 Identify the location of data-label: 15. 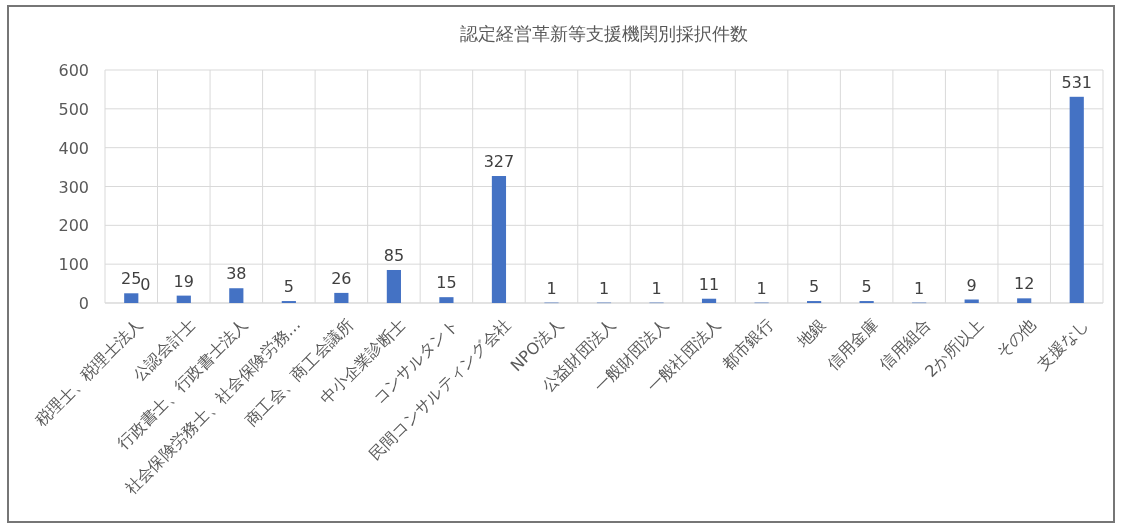
(446, 283).